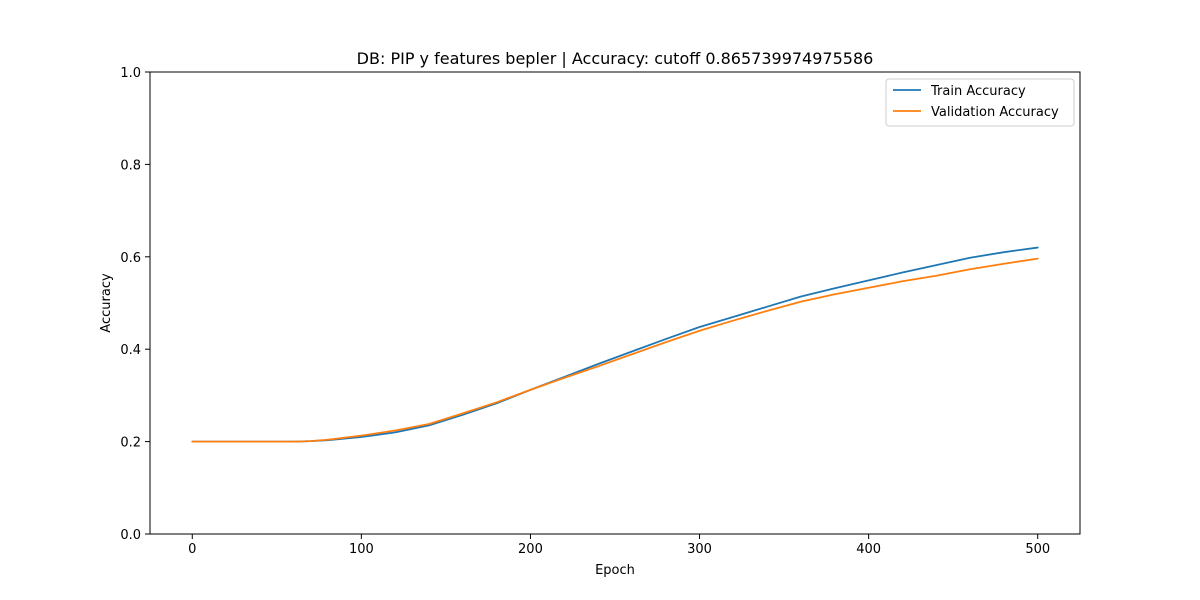 The height and width of the screenshot is (600, 1200). Describe the element at coordinates (1037, 549) in the screenshot. I see `x-tick-label: 500` at that location.